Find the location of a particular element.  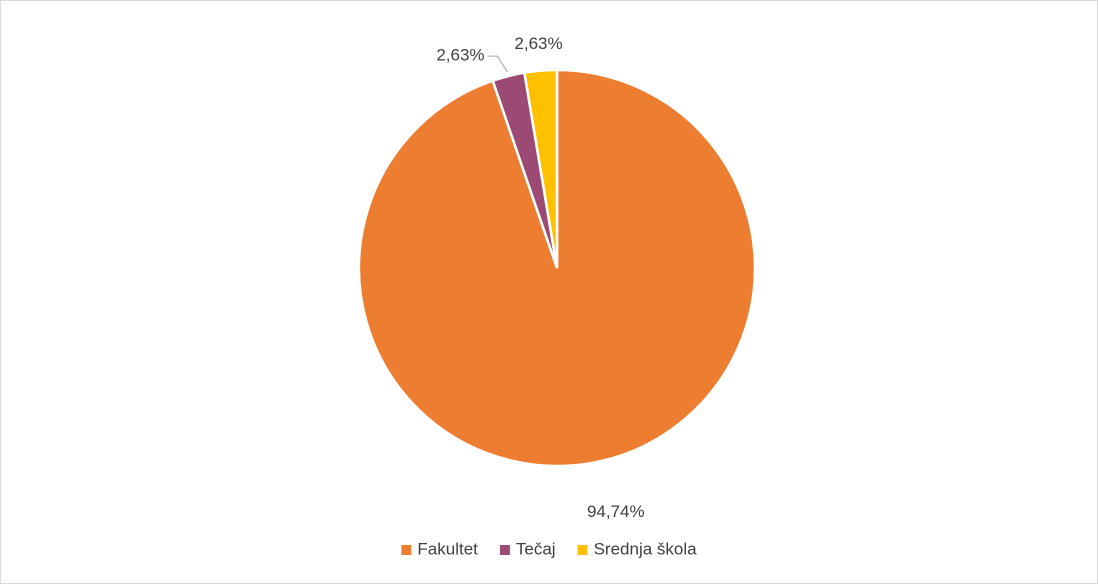

legend-label: Tečaj is located at coordinates (536, 548).